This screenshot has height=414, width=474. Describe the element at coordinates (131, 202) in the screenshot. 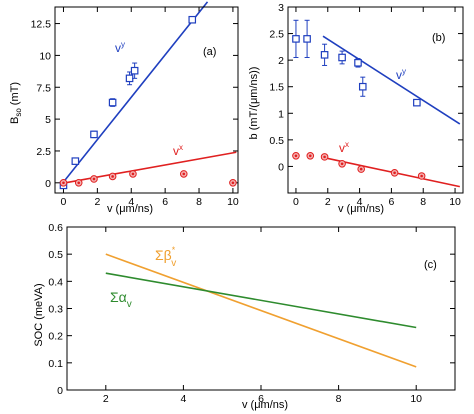

I see `panel-a-xtick-label: 4` at that location.